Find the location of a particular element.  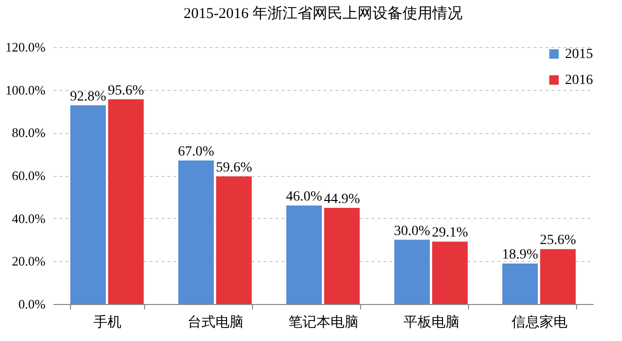

data-label: 46.0% is located at coordinates (304, 196).